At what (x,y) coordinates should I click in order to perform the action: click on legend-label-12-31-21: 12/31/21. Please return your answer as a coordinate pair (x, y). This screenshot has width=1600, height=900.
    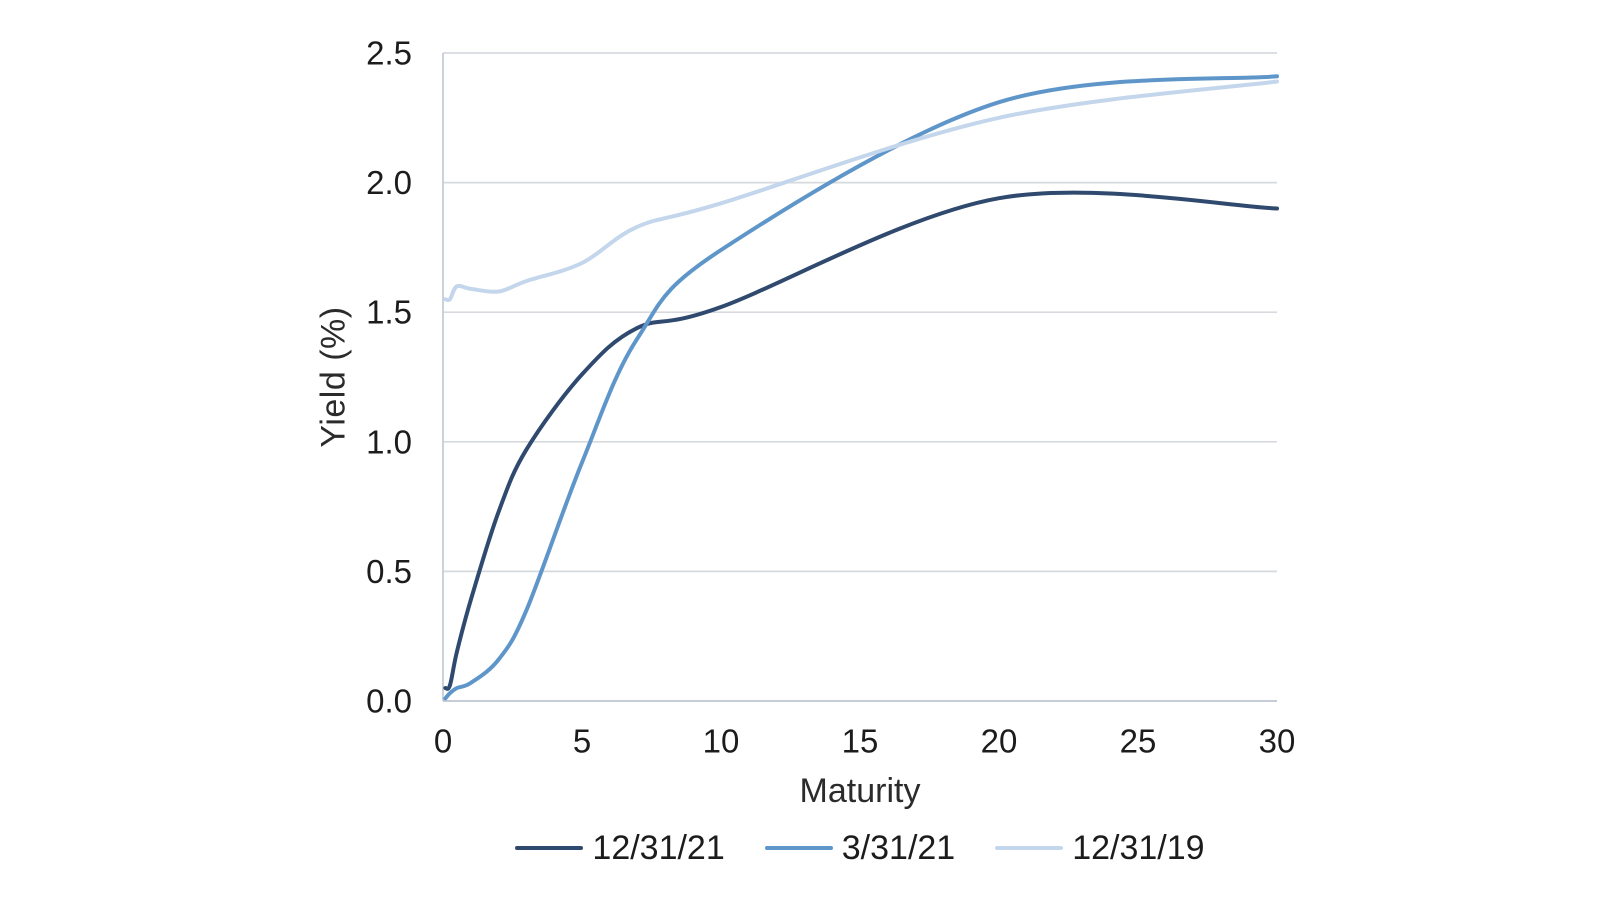
    Looking at the image, I should click on (658, 848).